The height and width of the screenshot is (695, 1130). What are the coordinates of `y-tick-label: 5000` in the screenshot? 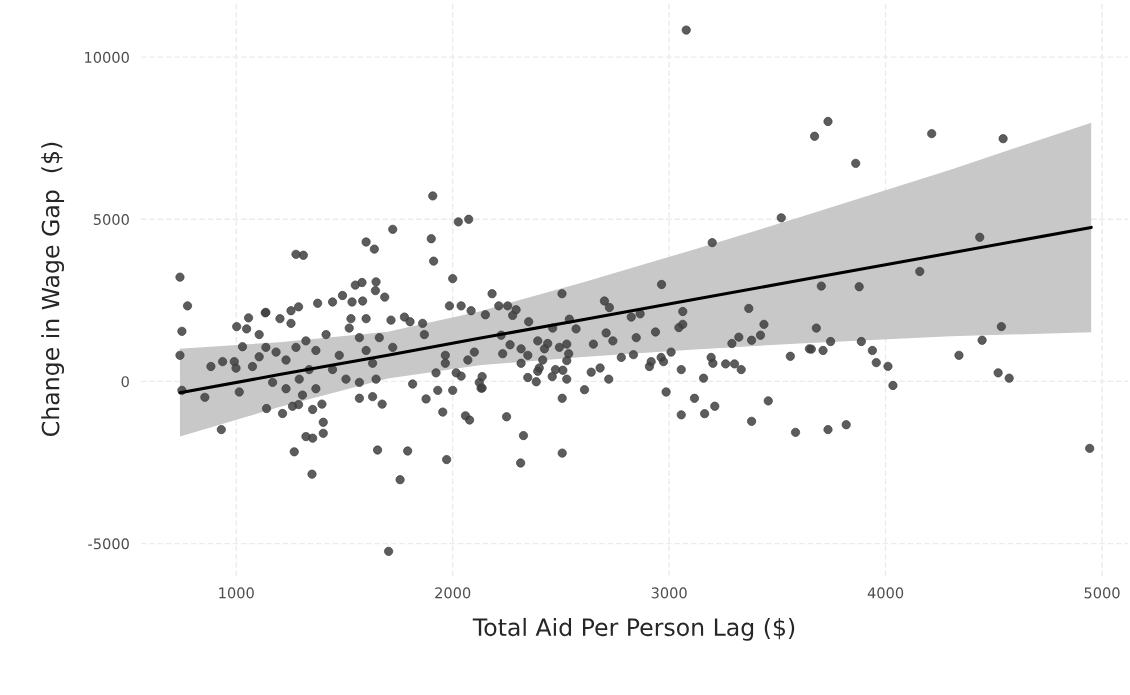 It's located at (111, 219).